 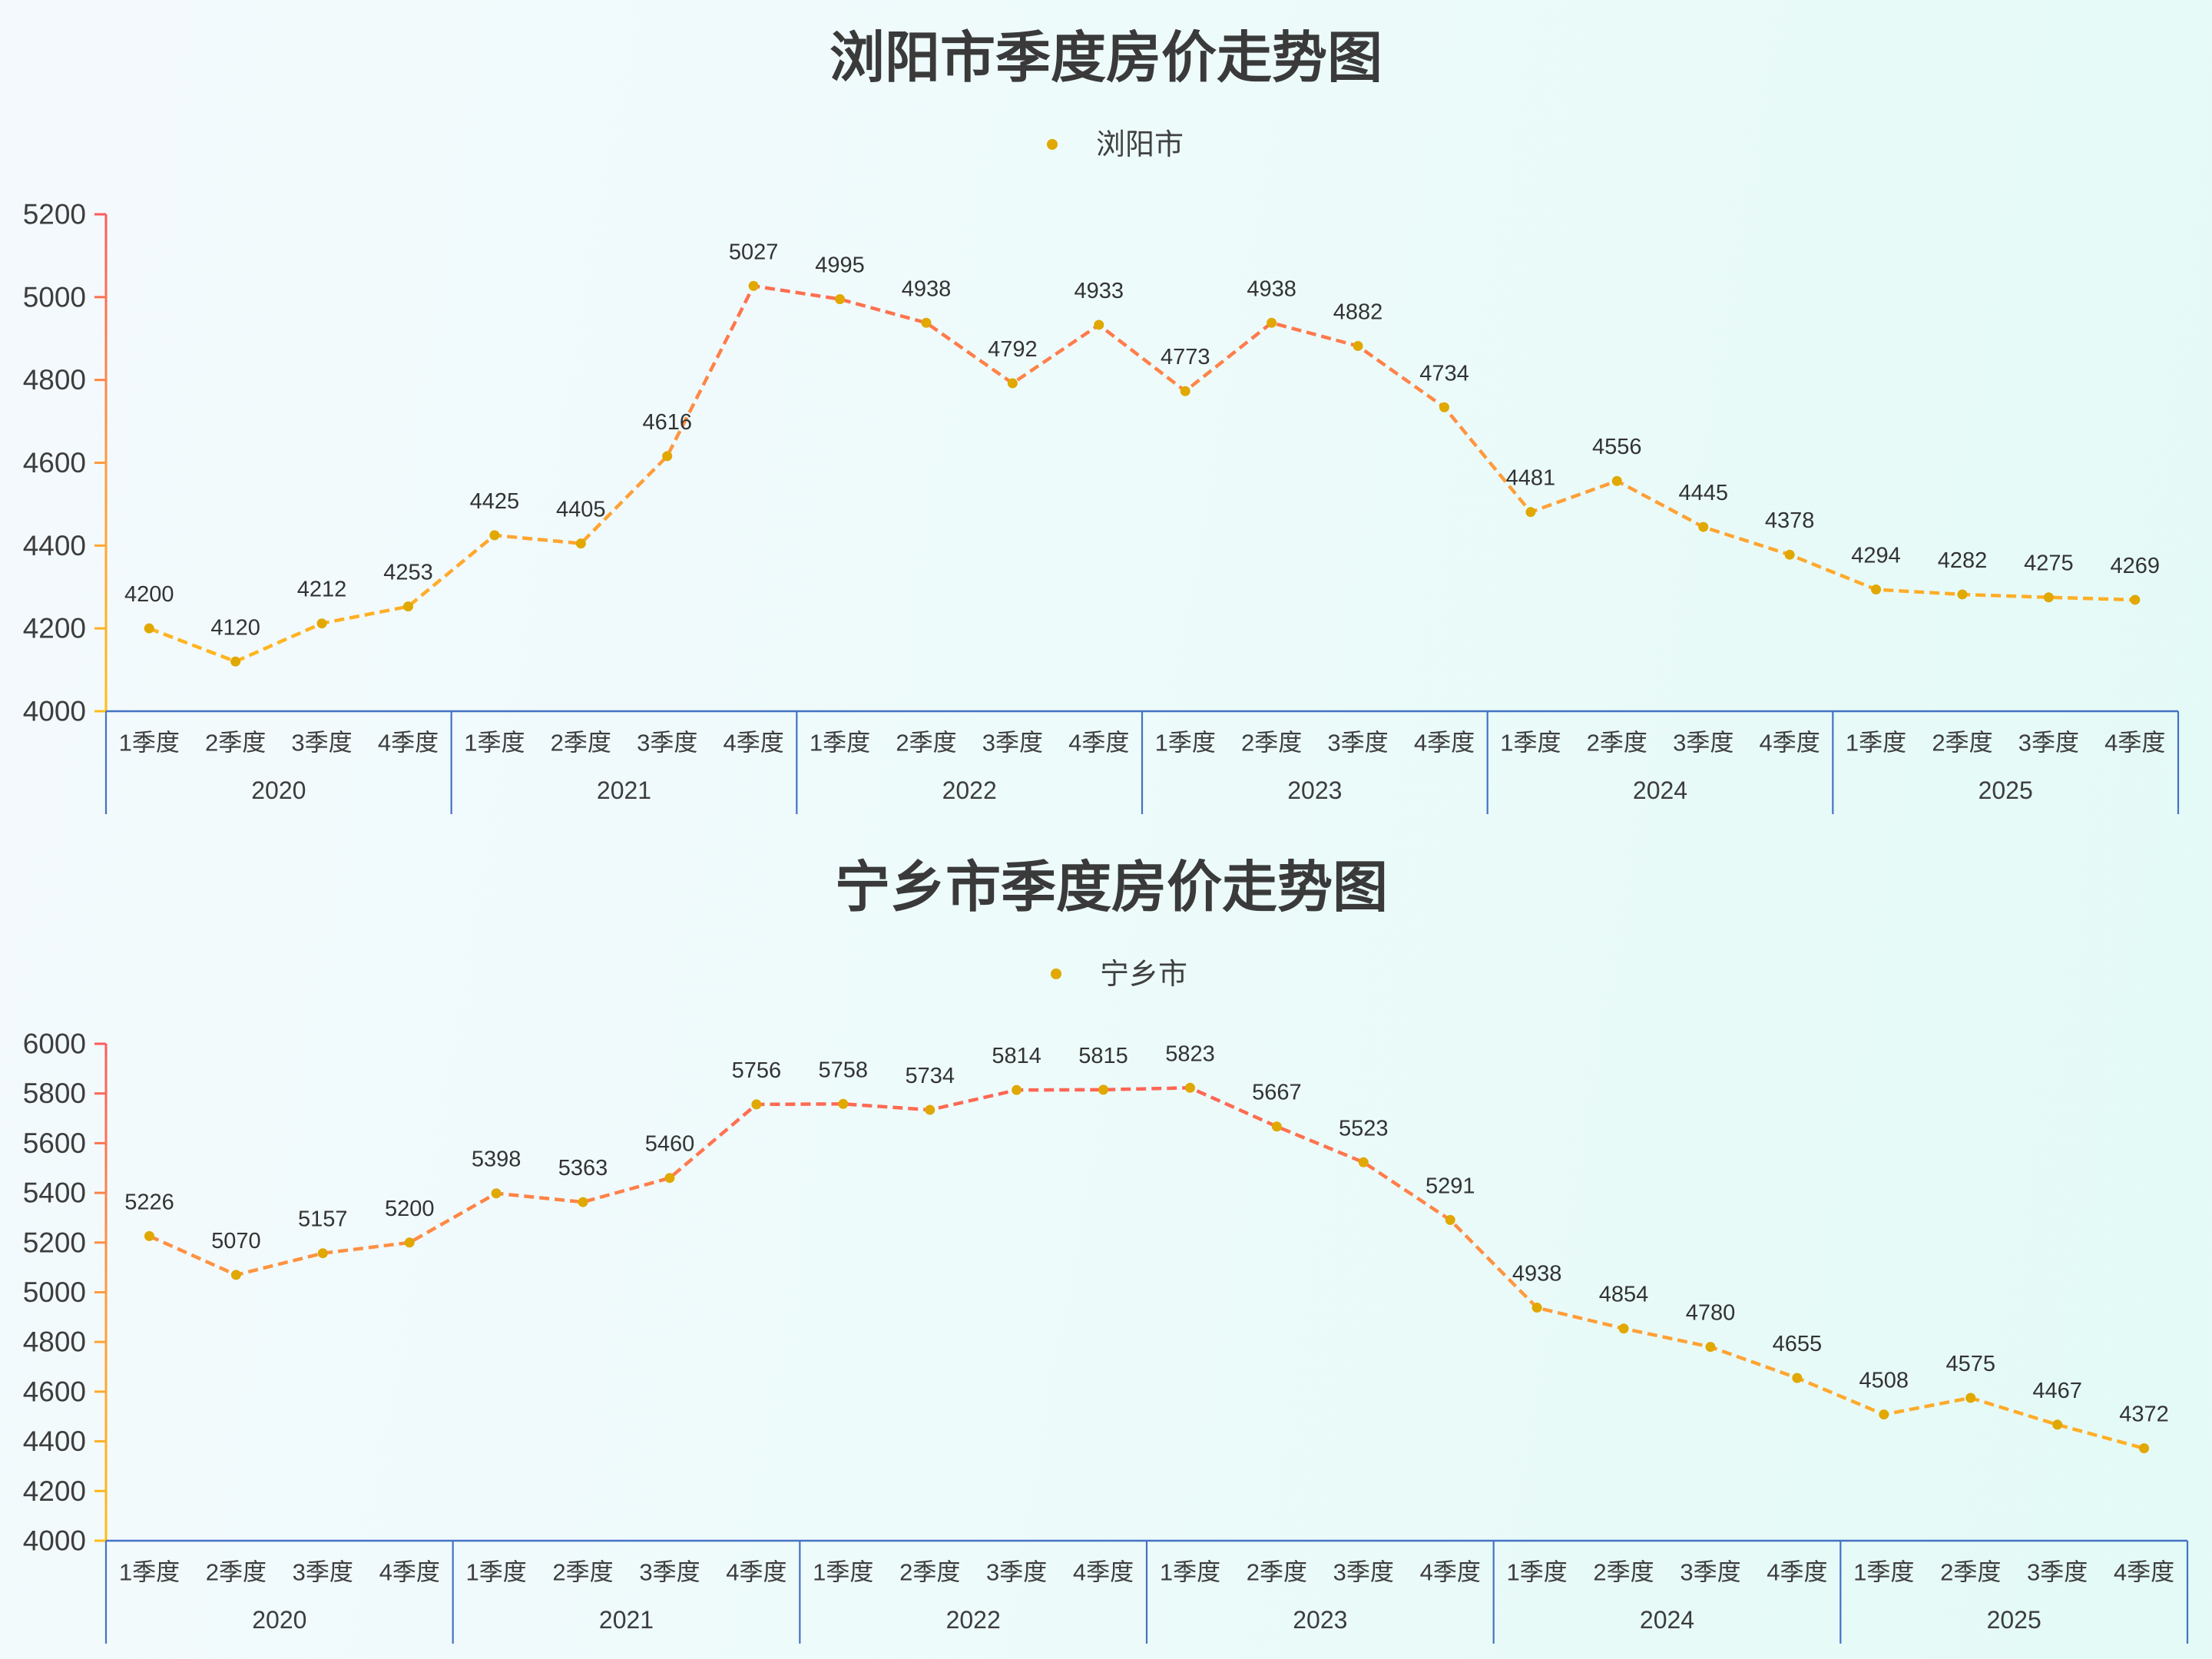 I want to click on data-value-label: 4269, so click(x=2136, y=566).